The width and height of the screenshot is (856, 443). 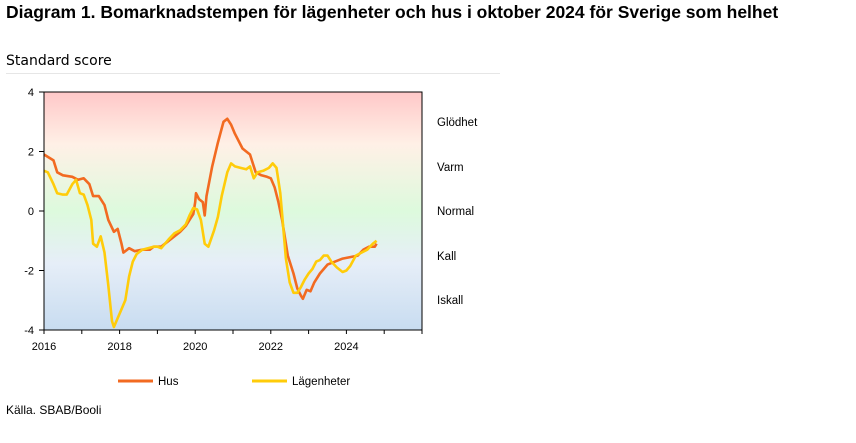 What do you see at coordinates (446, 257) in the screenshot?
I see `zone-label-kall: Kall` at bounding box center [446, 257].